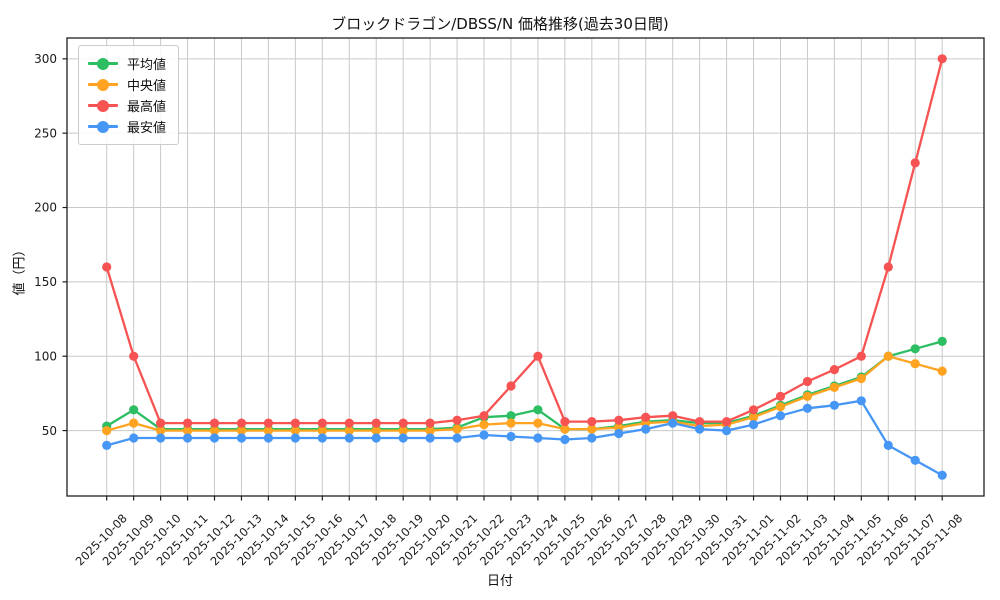 The width and height of the screenshot is (1000, 600). Describe the element at coordinates (45, 59) in the screenshot. I see `y-tick-label: 300` at that location.